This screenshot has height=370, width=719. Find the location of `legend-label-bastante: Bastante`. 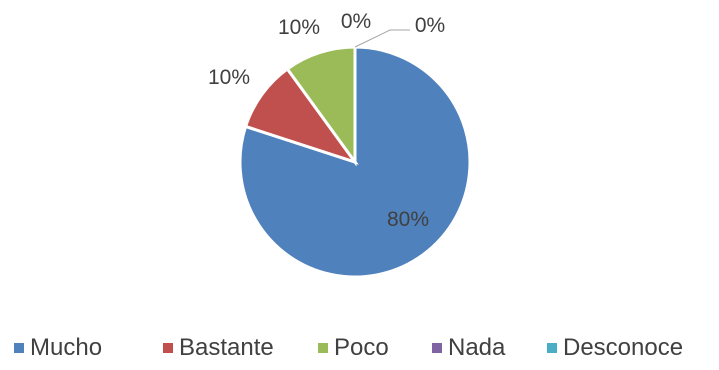

legend-label-bastante: Bastante is located at coordinates (226, 347).